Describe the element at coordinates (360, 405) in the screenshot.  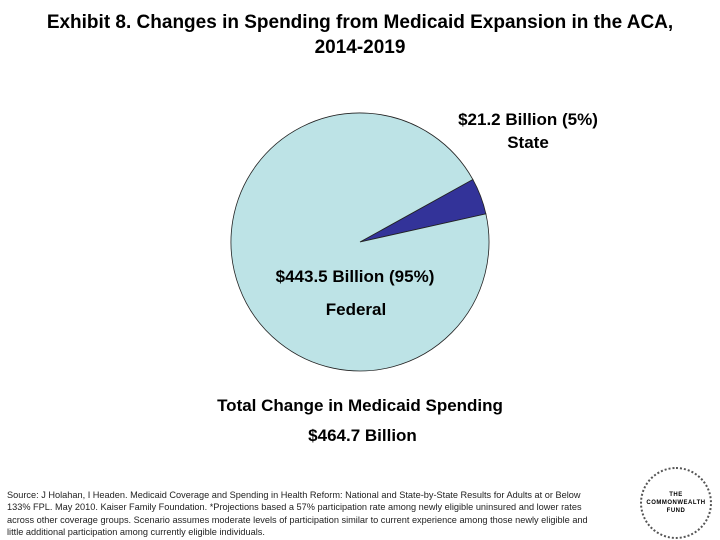
I see `total-change-label: Total Change in Medicaid Spending` at that location.